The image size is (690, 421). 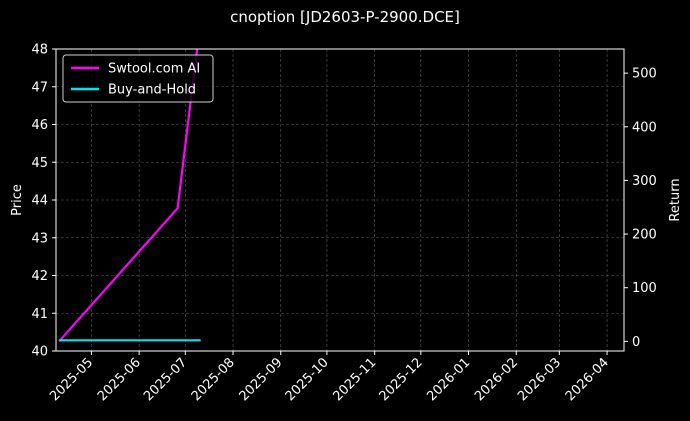 What do you see at coordinates (644, 181) in the screenshot?
I see `y2-tick-label: 300` at bounding box center [644, 181].